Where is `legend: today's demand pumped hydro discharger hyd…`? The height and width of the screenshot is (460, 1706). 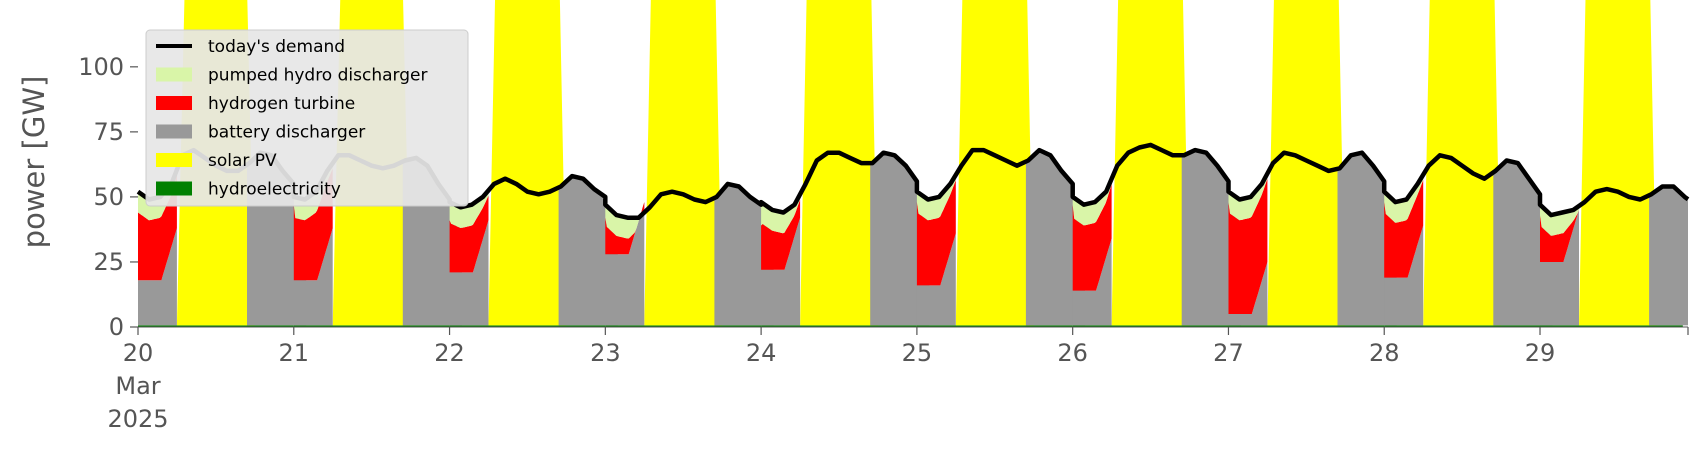
legend: today's demand pumped hydro discharger hyd… is located at coordinates (307, 118).